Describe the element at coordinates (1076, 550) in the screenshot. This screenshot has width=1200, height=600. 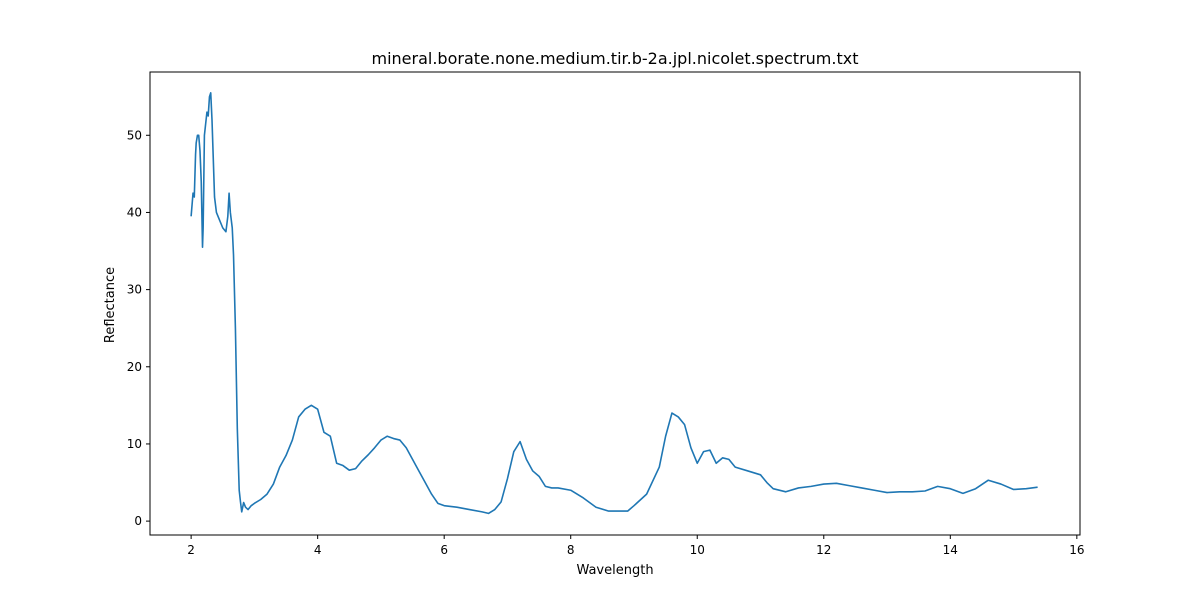
I see `x-tick-label: 16` at that location.